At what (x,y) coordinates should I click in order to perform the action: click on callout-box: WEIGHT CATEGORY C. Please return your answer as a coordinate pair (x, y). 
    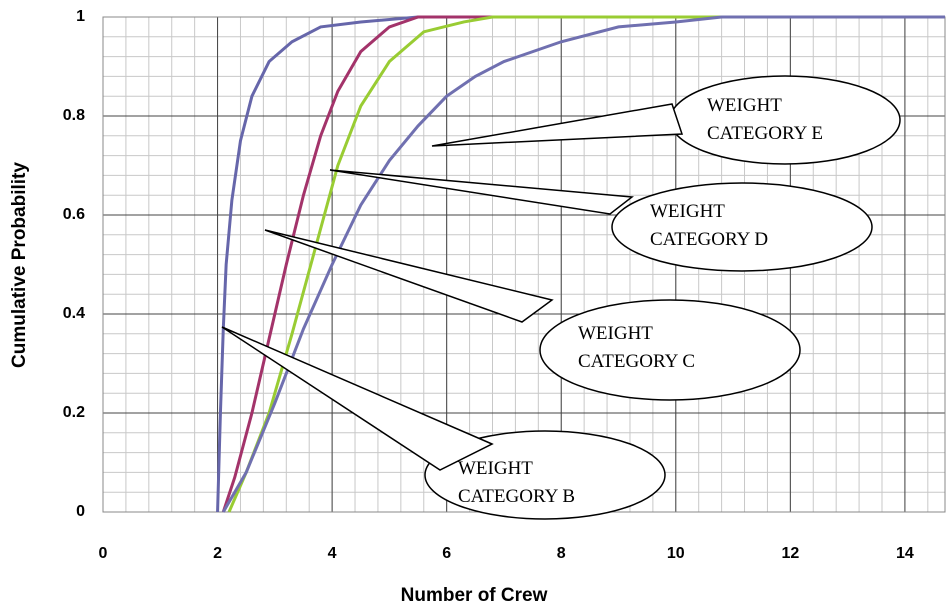
    Looking at the image, I should click on (637, 347).